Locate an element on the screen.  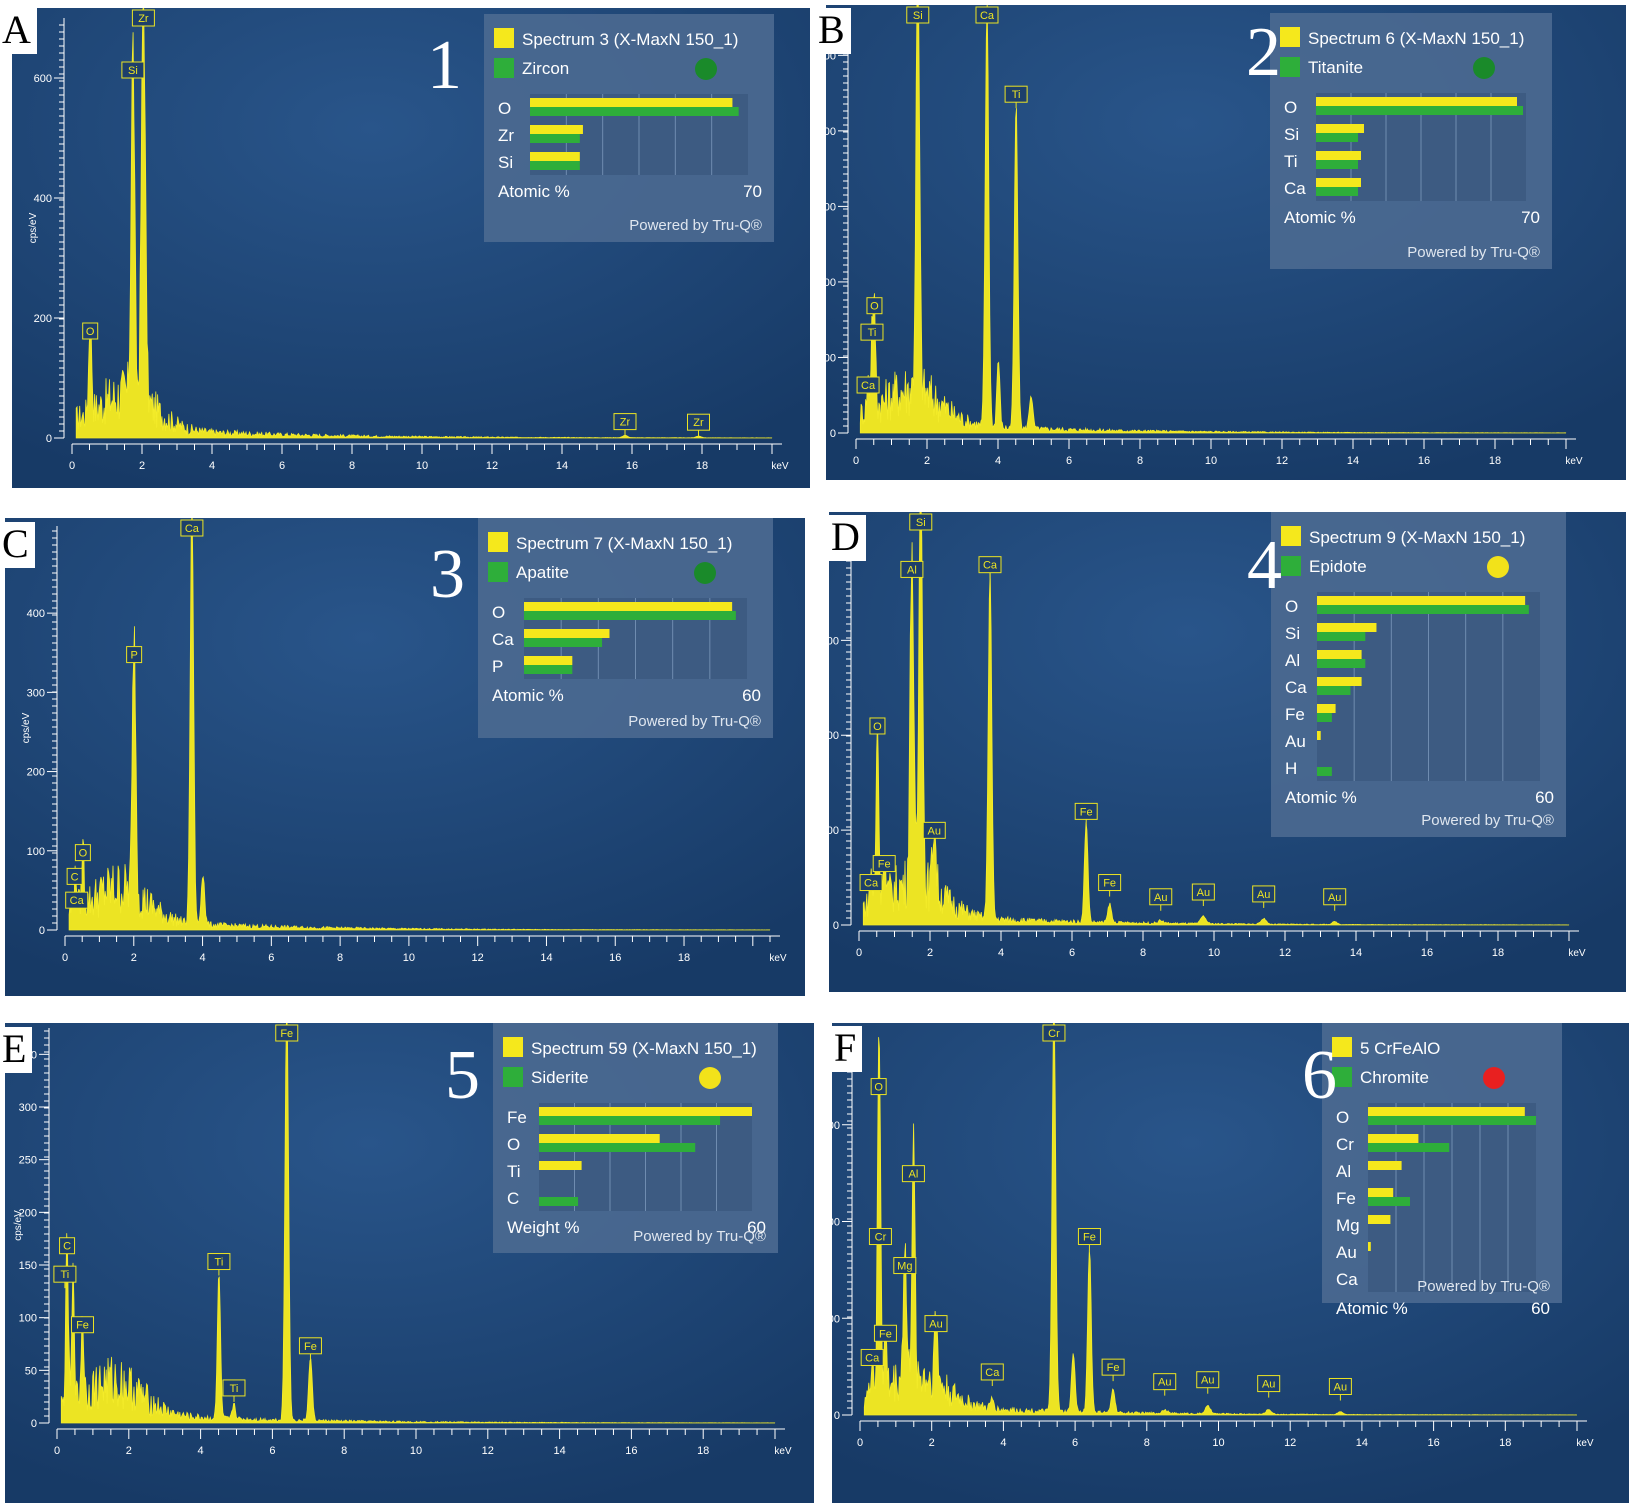
panel-letter: D is located at coordinates (847, 538).